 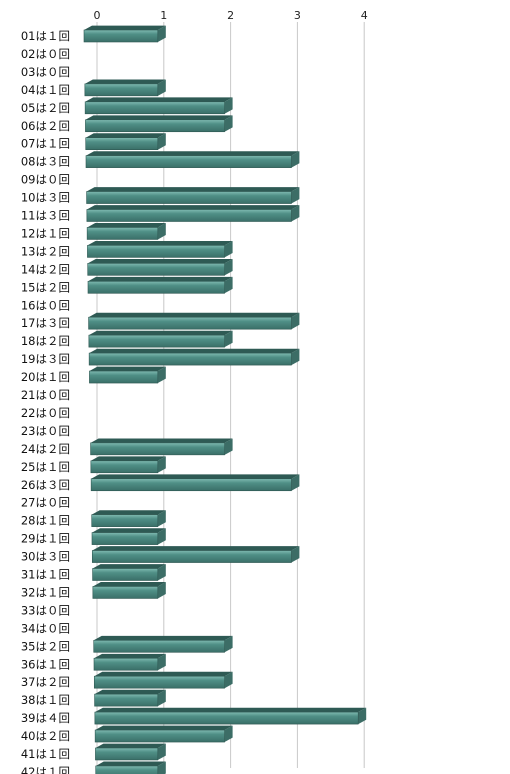 What do you see at coordinates (45, 682) in the screenshot?
I see `category-label: 37は２回` at bounding box center [45, 682].